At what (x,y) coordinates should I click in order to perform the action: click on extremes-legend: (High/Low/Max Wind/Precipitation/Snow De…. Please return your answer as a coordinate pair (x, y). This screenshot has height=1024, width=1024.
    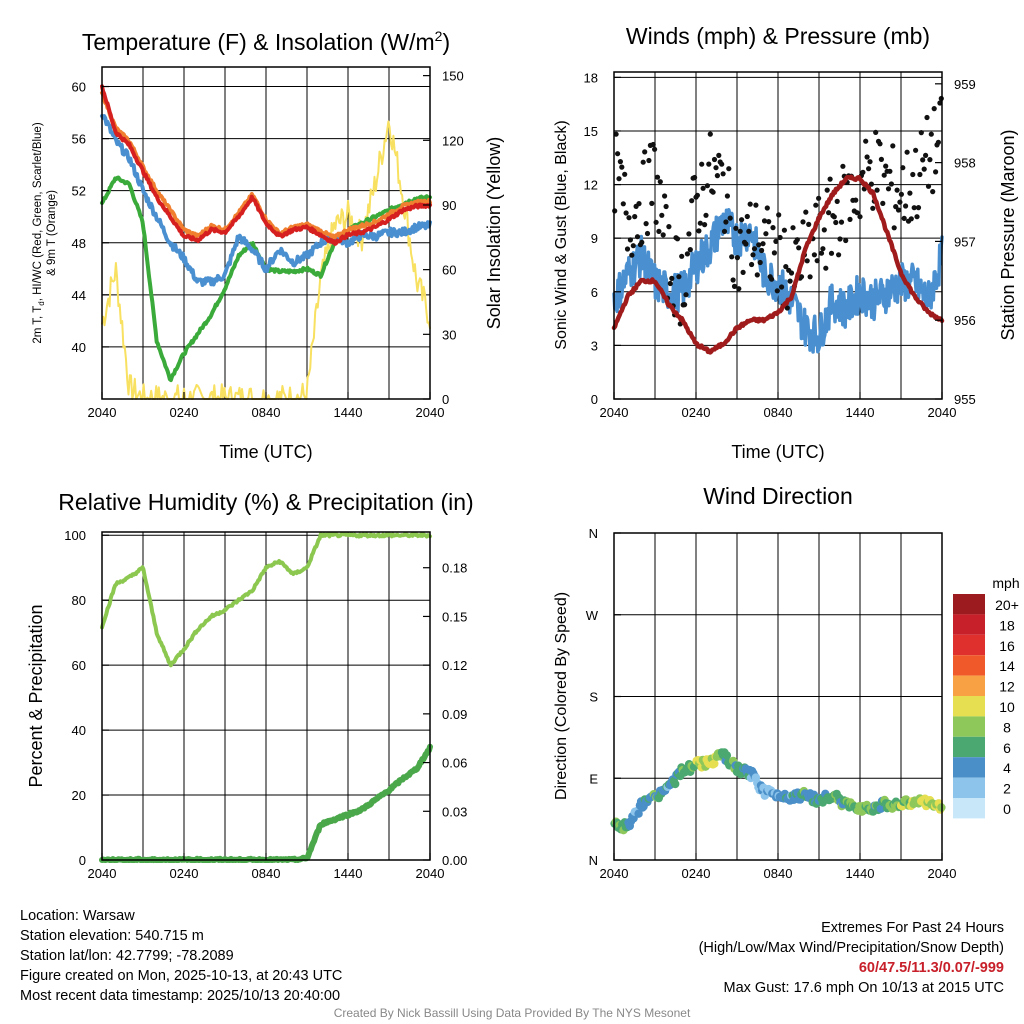
    Looking at the image, I should click on (851, 948).